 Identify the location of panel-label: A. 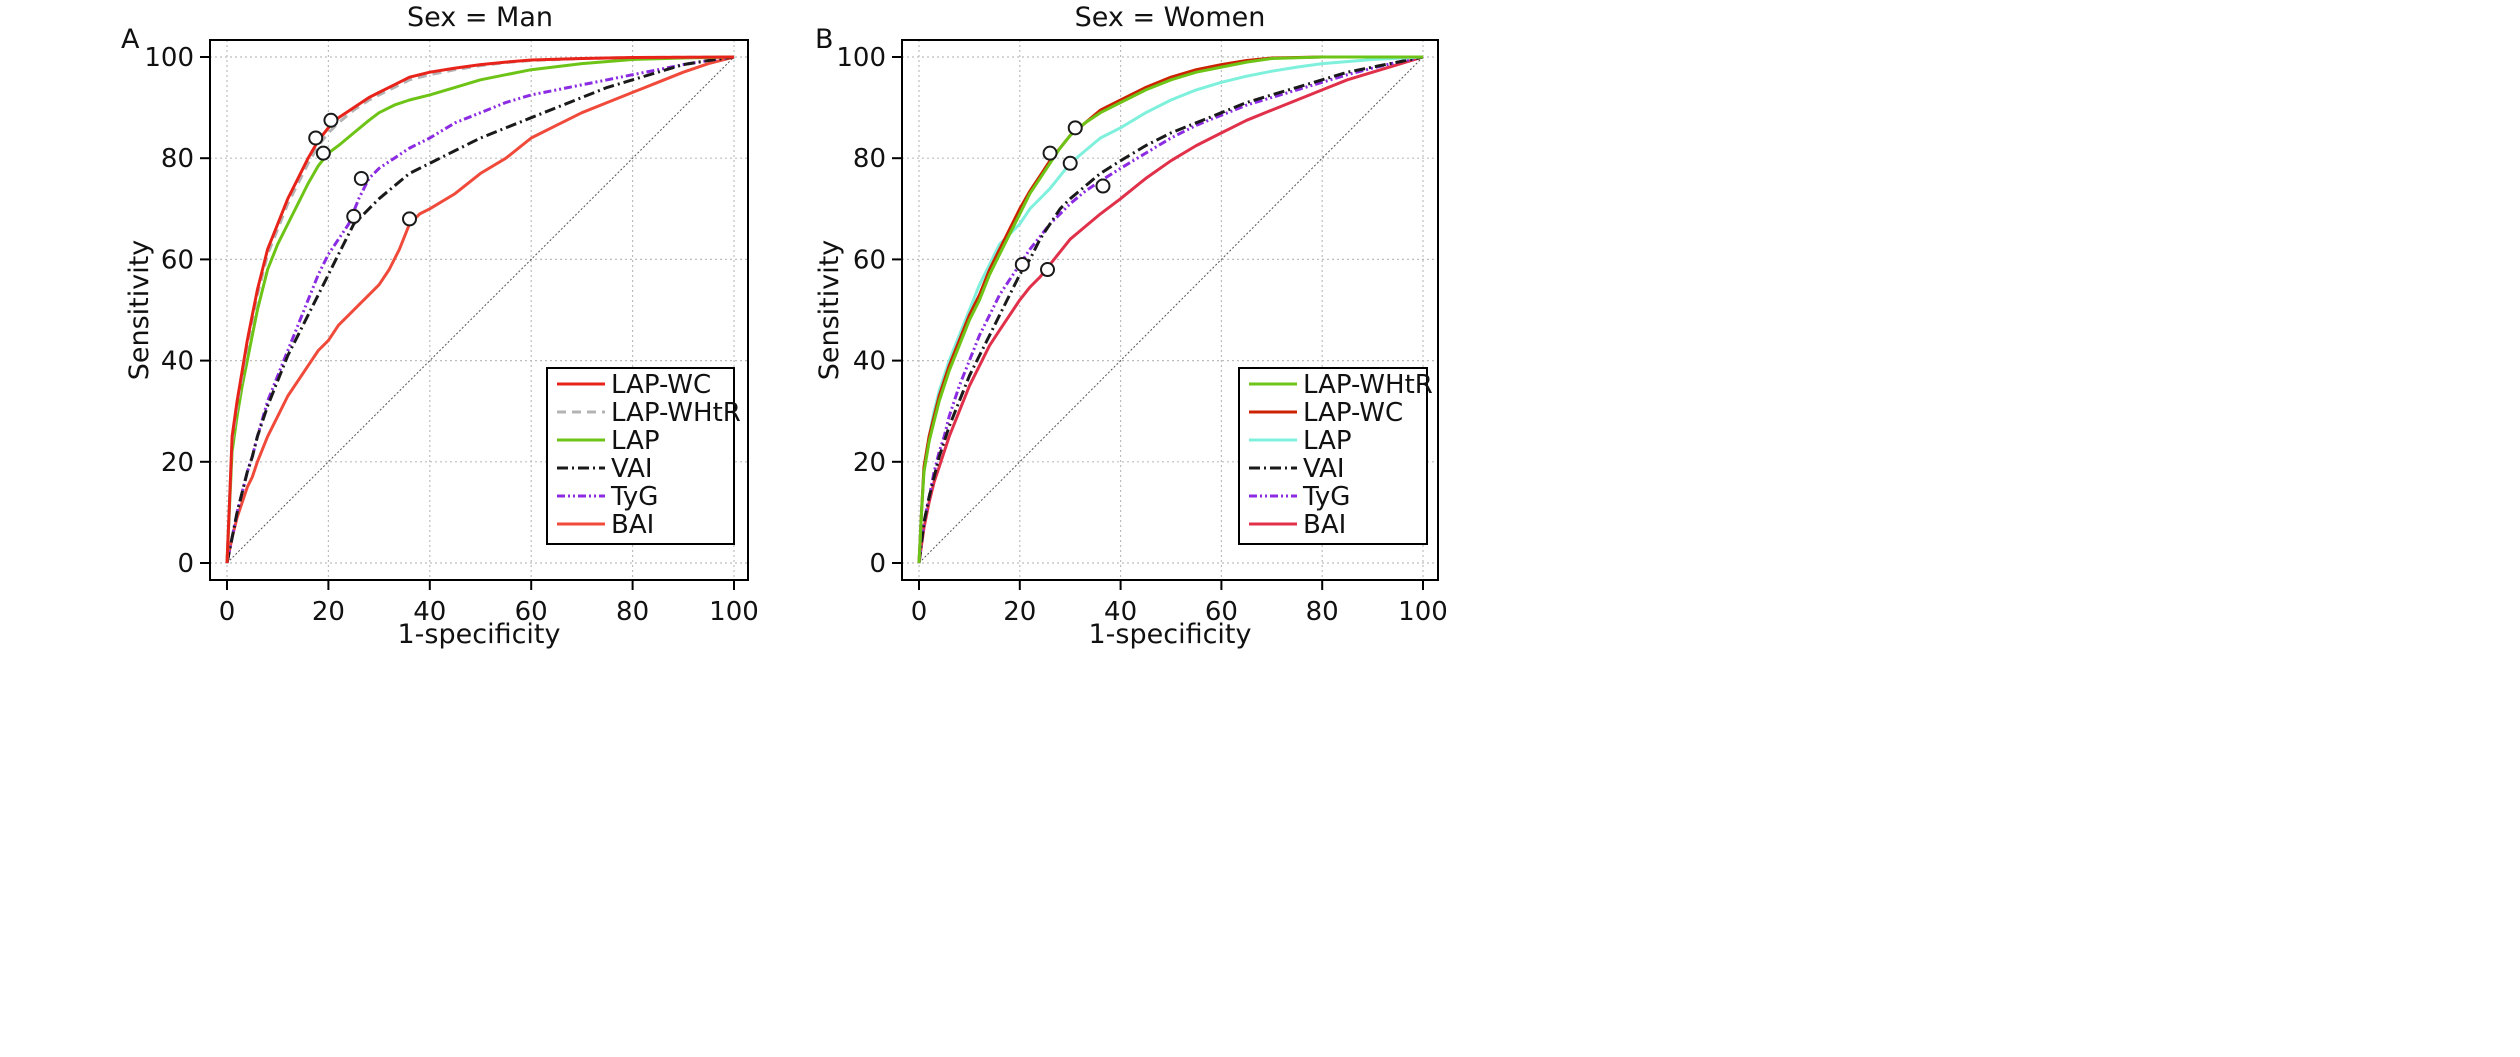
(130, 39).